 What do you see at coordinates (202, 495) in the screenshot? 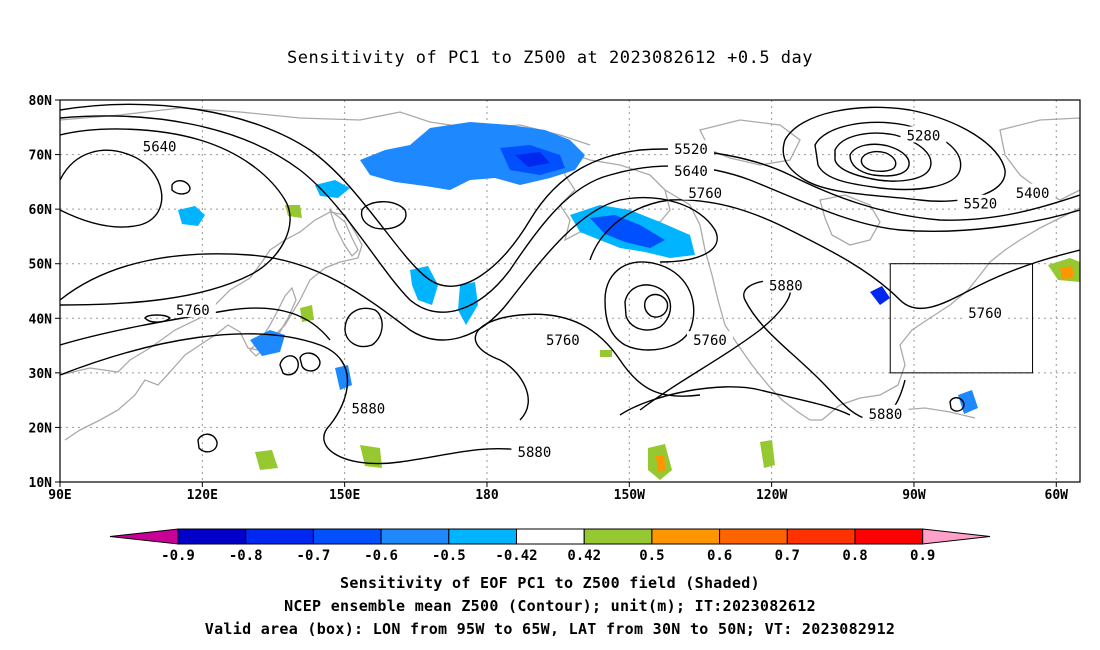
I see `lon-tick-label: 120E` at bounding box center [202, 495].